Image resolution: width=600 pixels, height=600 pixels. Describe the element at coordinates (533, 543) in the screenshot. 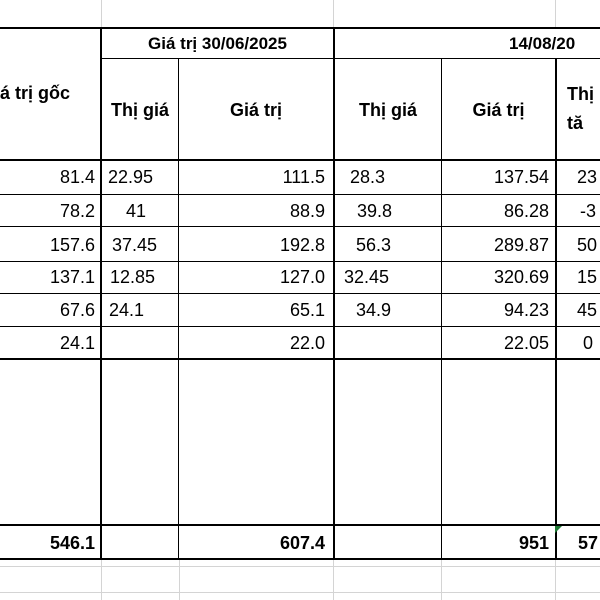

I see `total-gia-tri-2: 951` at that location.